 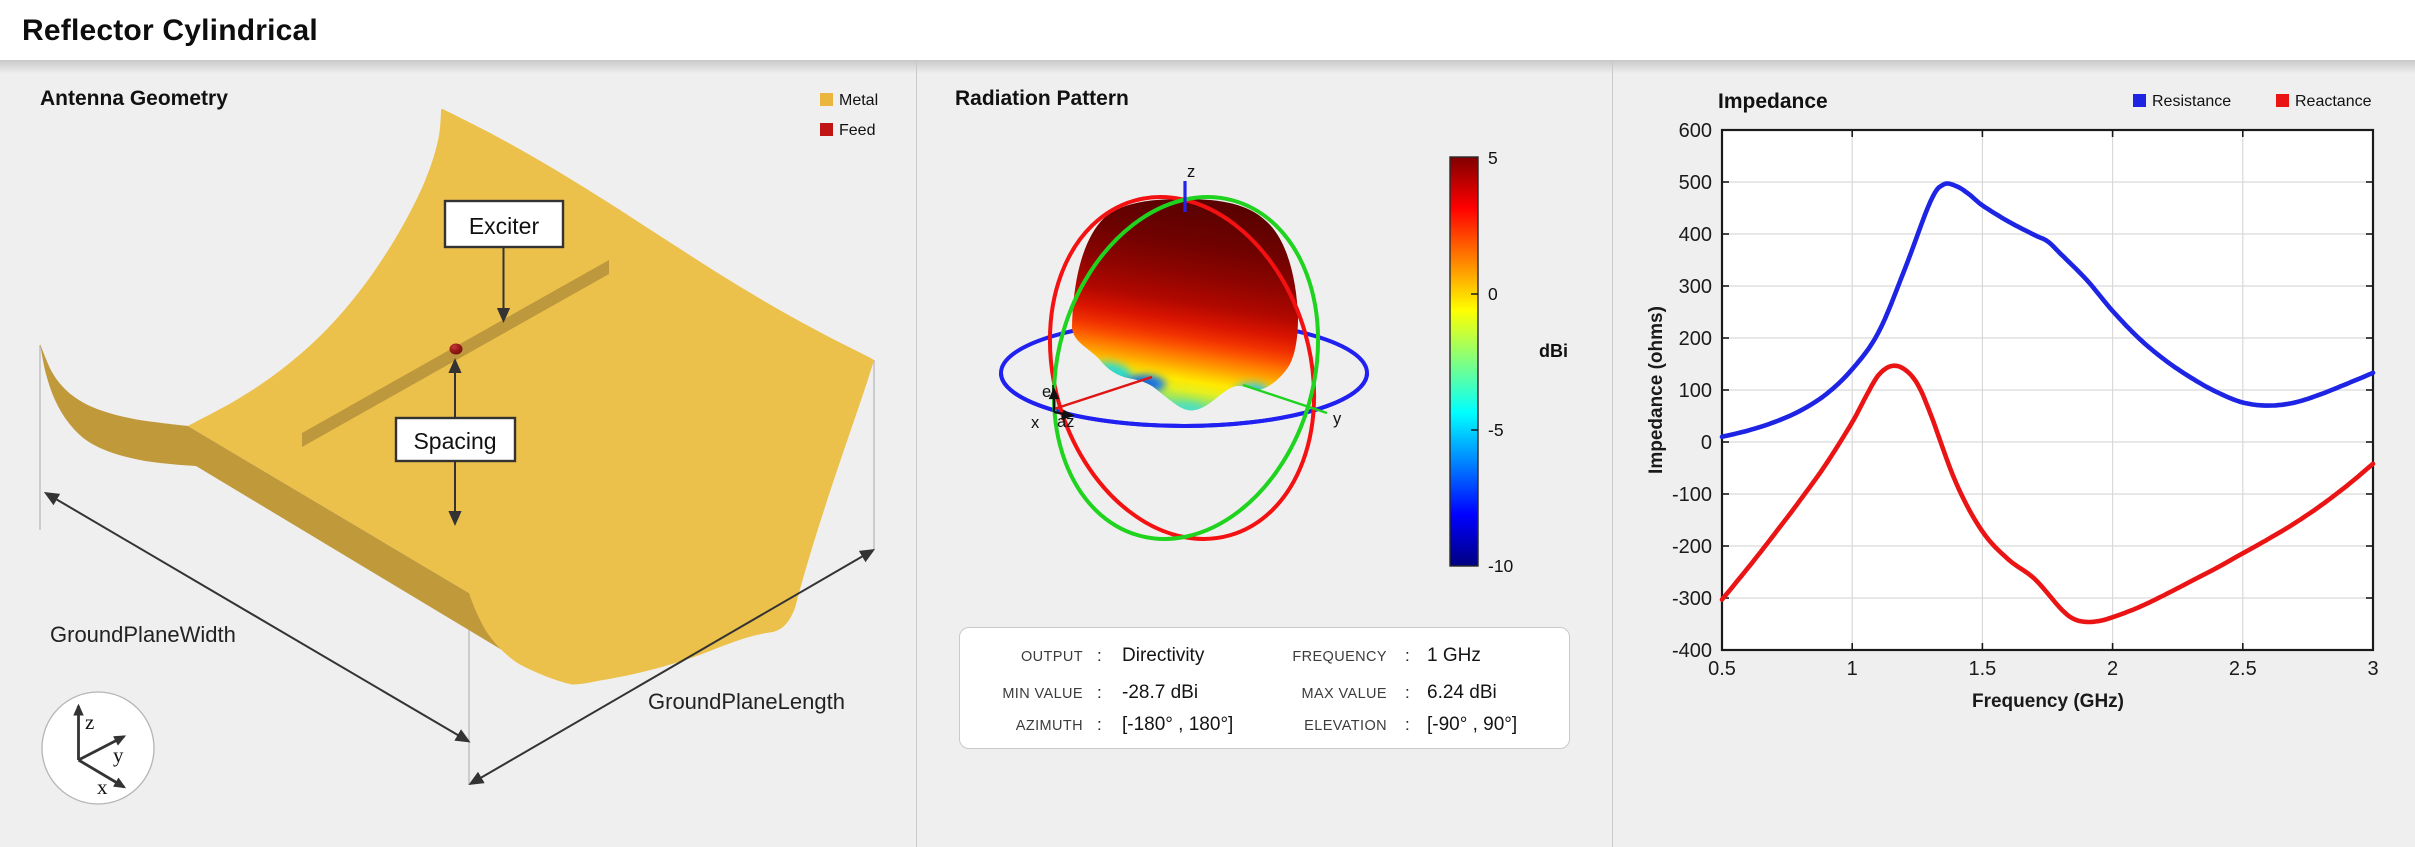 What do you see at coordinates (1553, 351) in the screenshot?
I see `svg-text: dBi` at bounding box center [1553, 351].